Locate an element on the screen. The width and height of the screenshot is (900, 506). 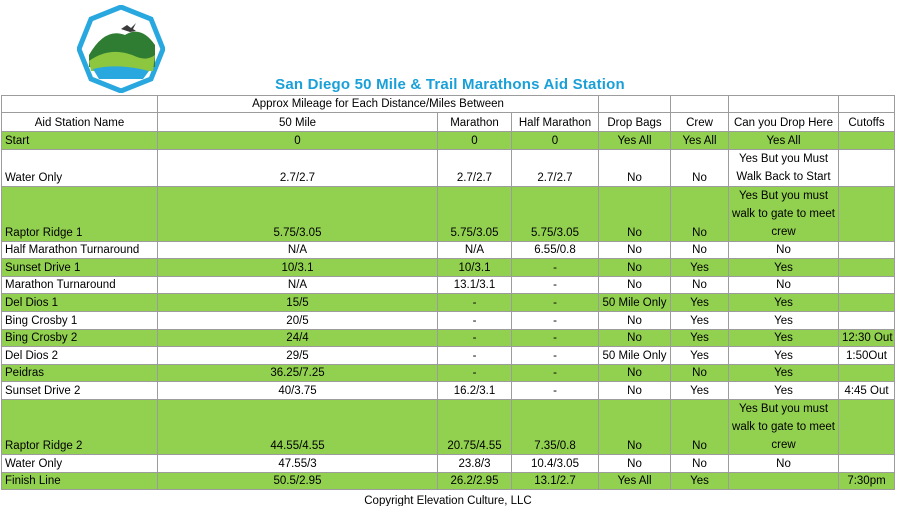
mileage-50mile-cell: 29/5 is located at coordinates (297, 355).